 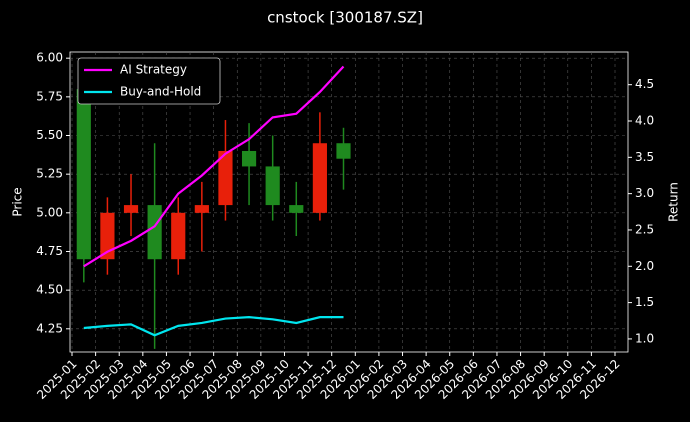 I want to click on chart-title: cnstock [300187.SZ], so click(x=345, y=18).